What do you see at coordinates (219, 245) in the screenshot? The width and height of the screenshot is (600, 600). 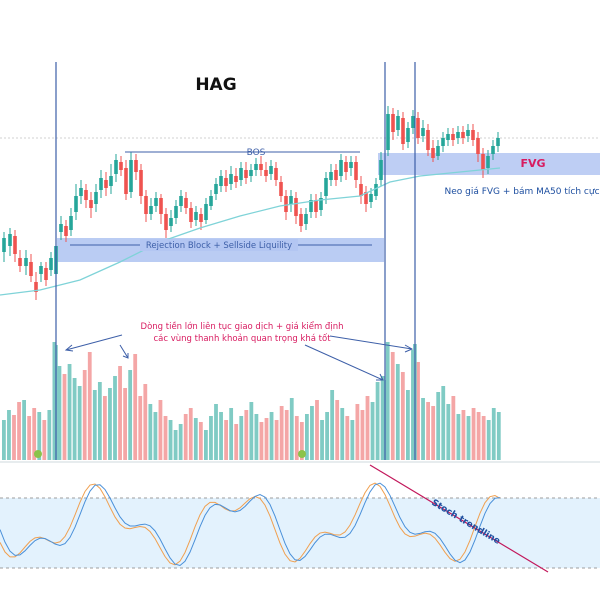 I see `rejection-label-bg` at bounding box center [219, 245].